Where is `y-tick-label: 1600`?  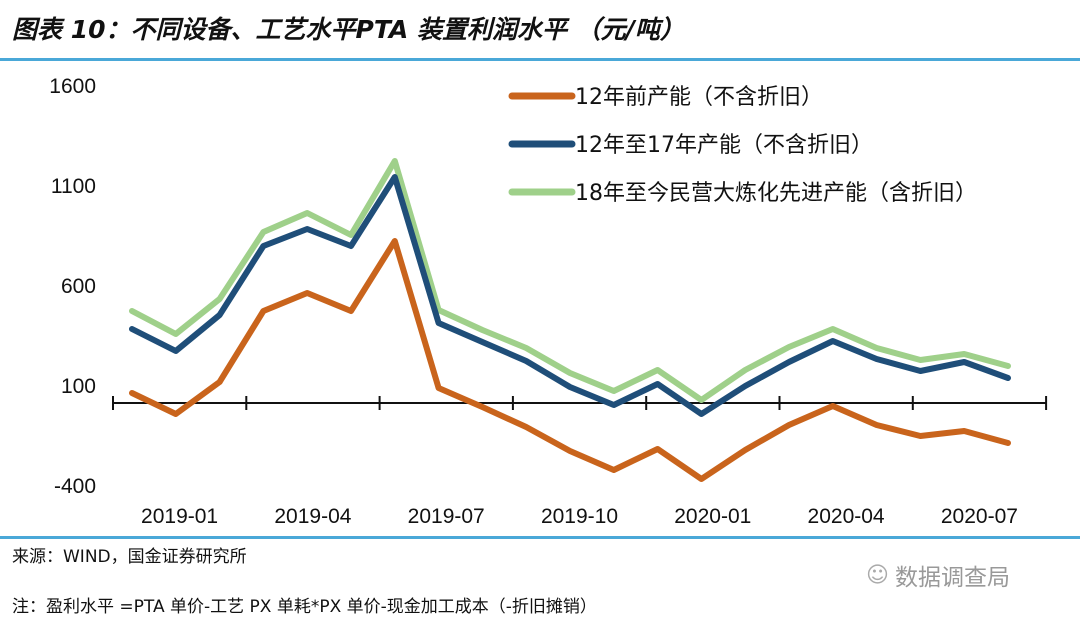
y-tick-label: 1600 is located at coordinates (72, 86).